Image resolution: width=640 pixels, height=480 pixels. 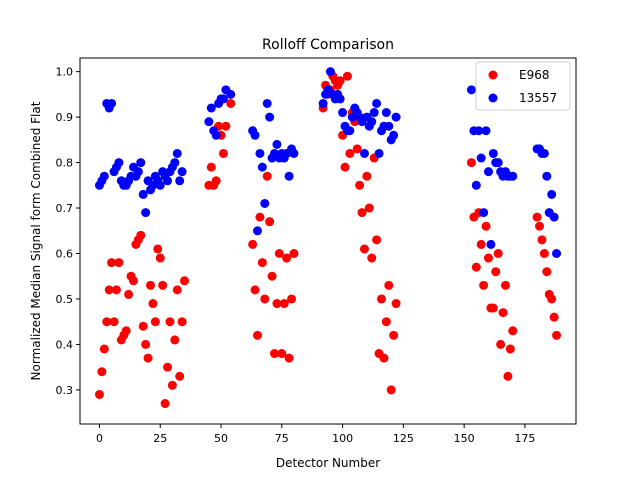 I want to click on y-tick-label: 1.0, so click(x=65, y=72).